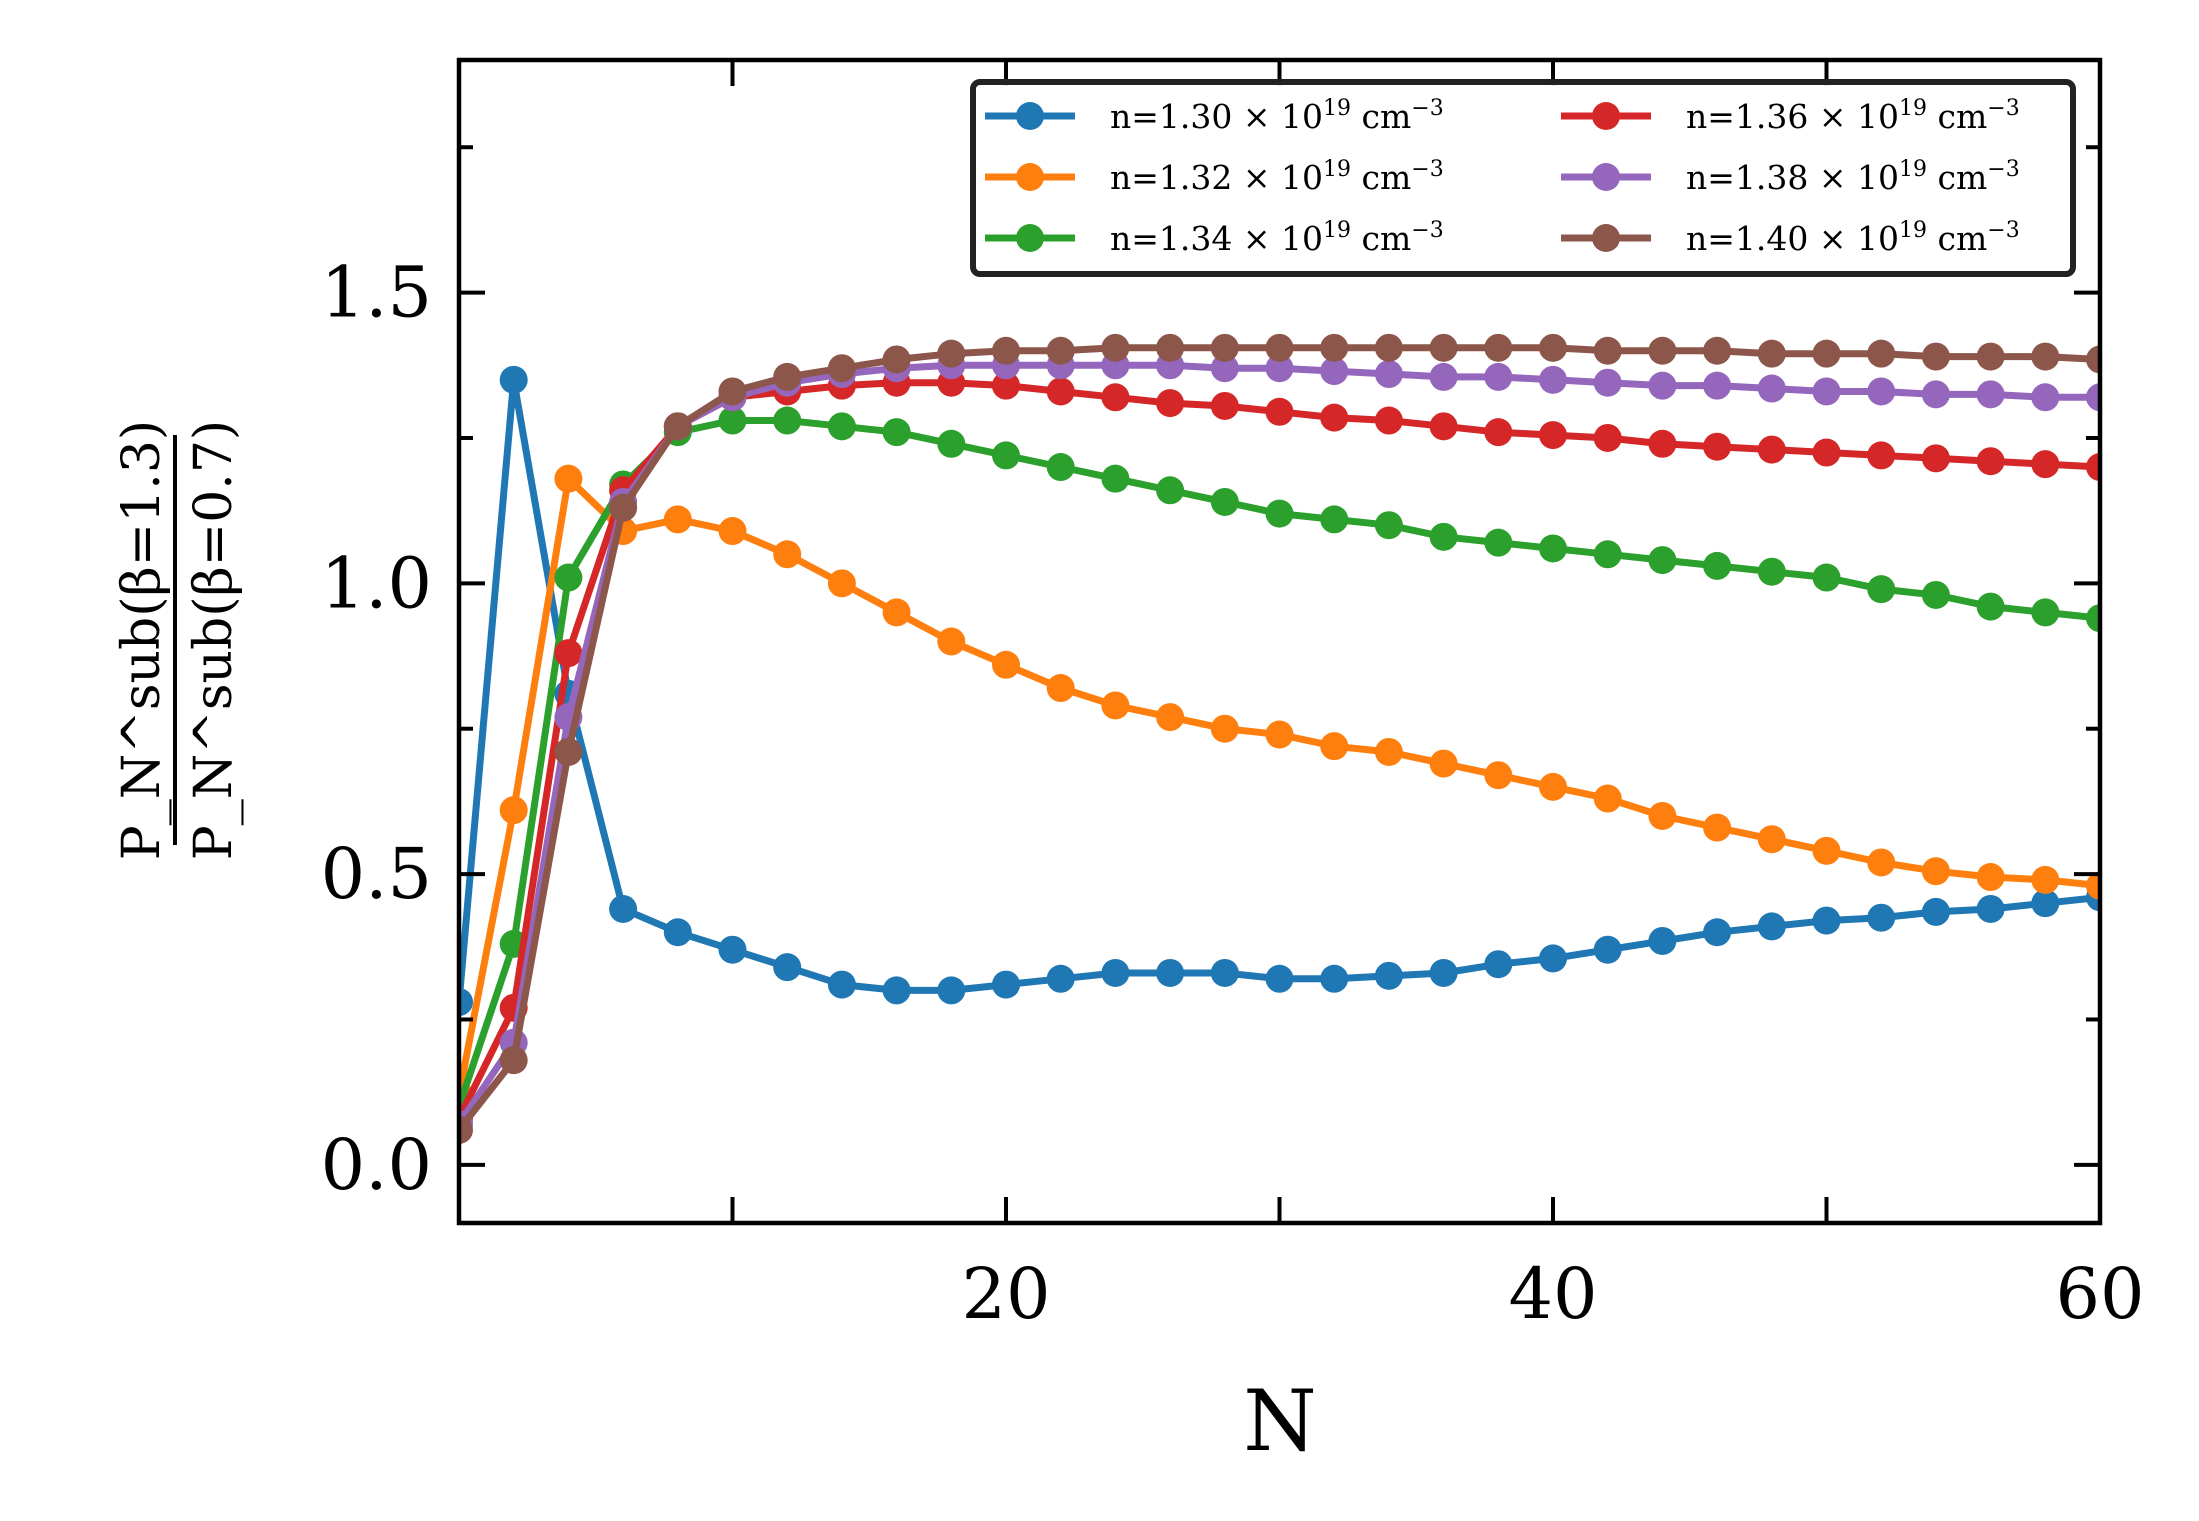 The width and height of the screenshot is (2199, 1521). I want to click on y-label-numerator: P_N^sub(β=1.3), so click(142, 640).